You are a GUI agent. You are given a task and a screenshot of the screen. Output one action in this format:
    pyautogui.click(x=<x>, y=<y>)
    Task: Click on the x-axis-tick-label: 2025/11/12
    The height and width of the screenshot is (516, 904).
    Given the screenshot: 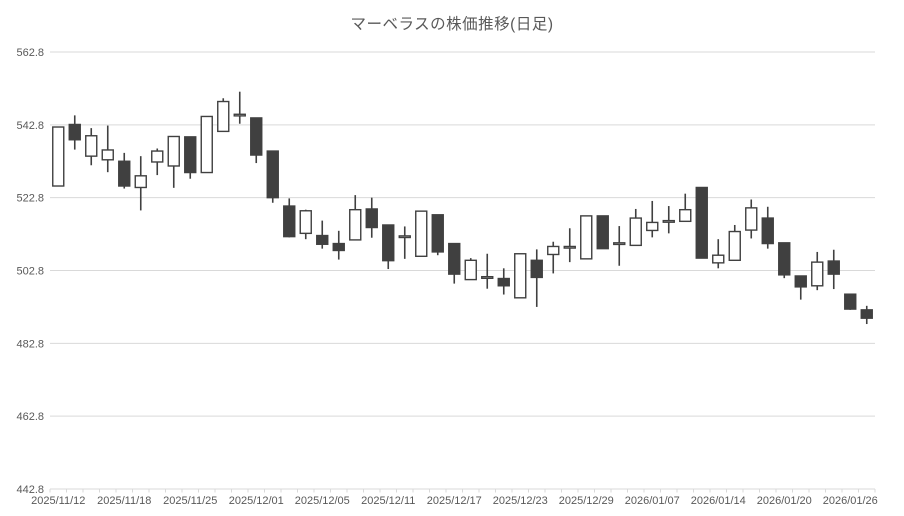 What is the action you would take?
    pyautogui.click(x=58, y=501)
    